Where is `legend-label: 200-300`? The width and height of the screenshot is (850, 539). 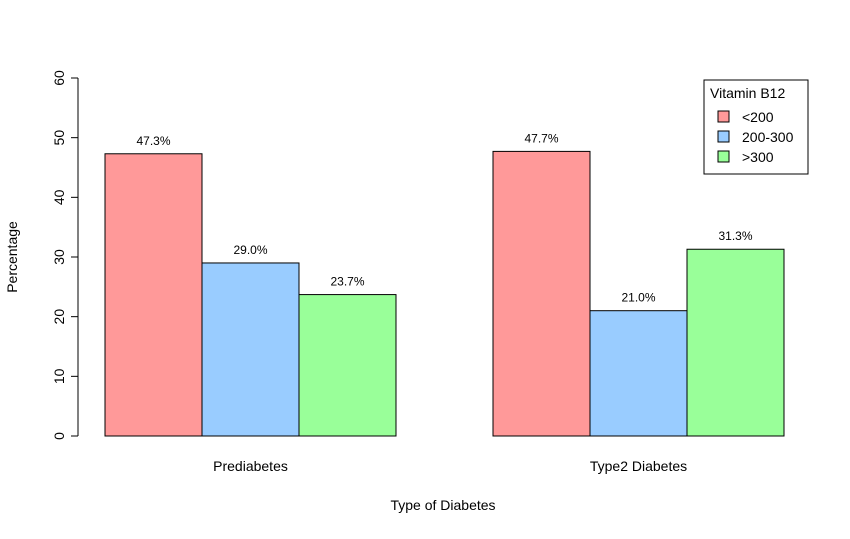
legend-label: 200-300 is located at coordinates (768, 137).